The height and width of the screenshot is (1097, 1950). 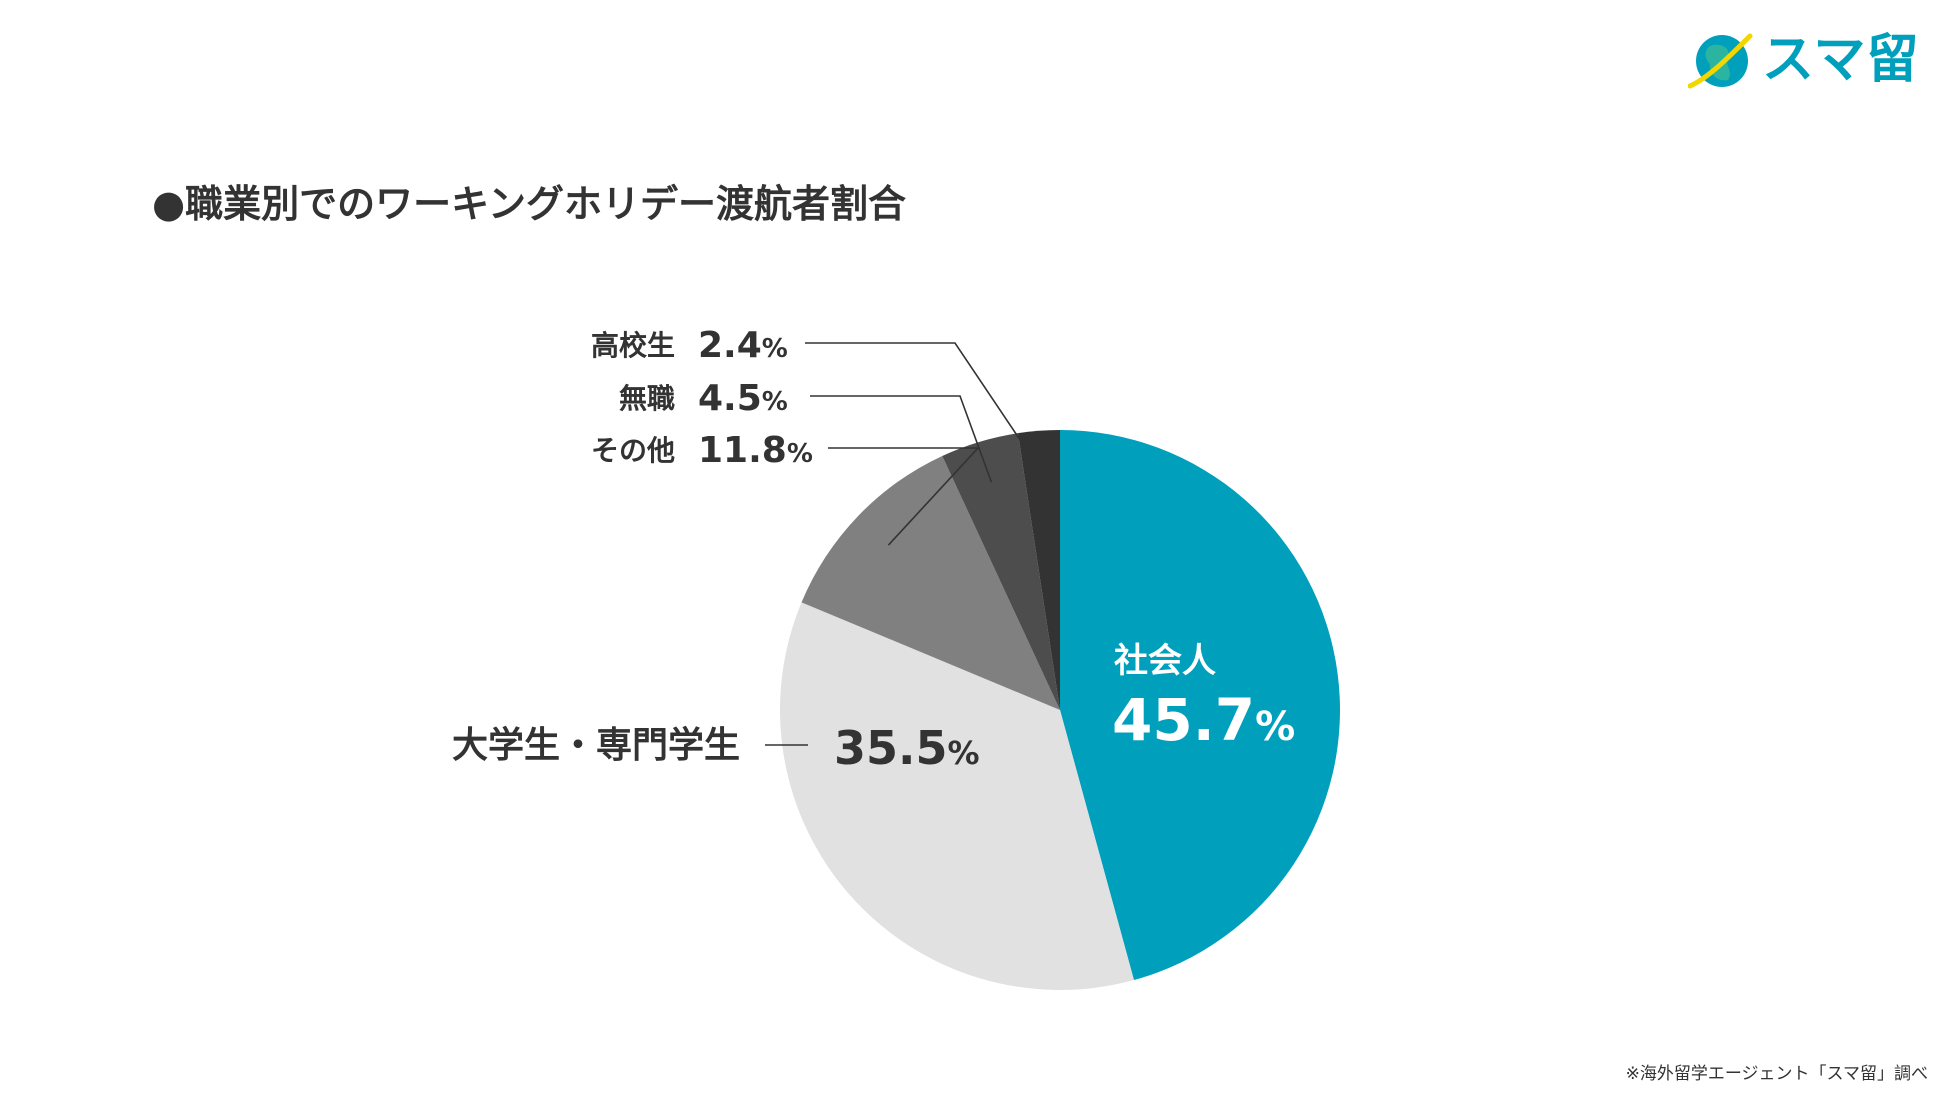 I want to click on slice-label-0-value: 45.7%, so click(x=1203, y=720).